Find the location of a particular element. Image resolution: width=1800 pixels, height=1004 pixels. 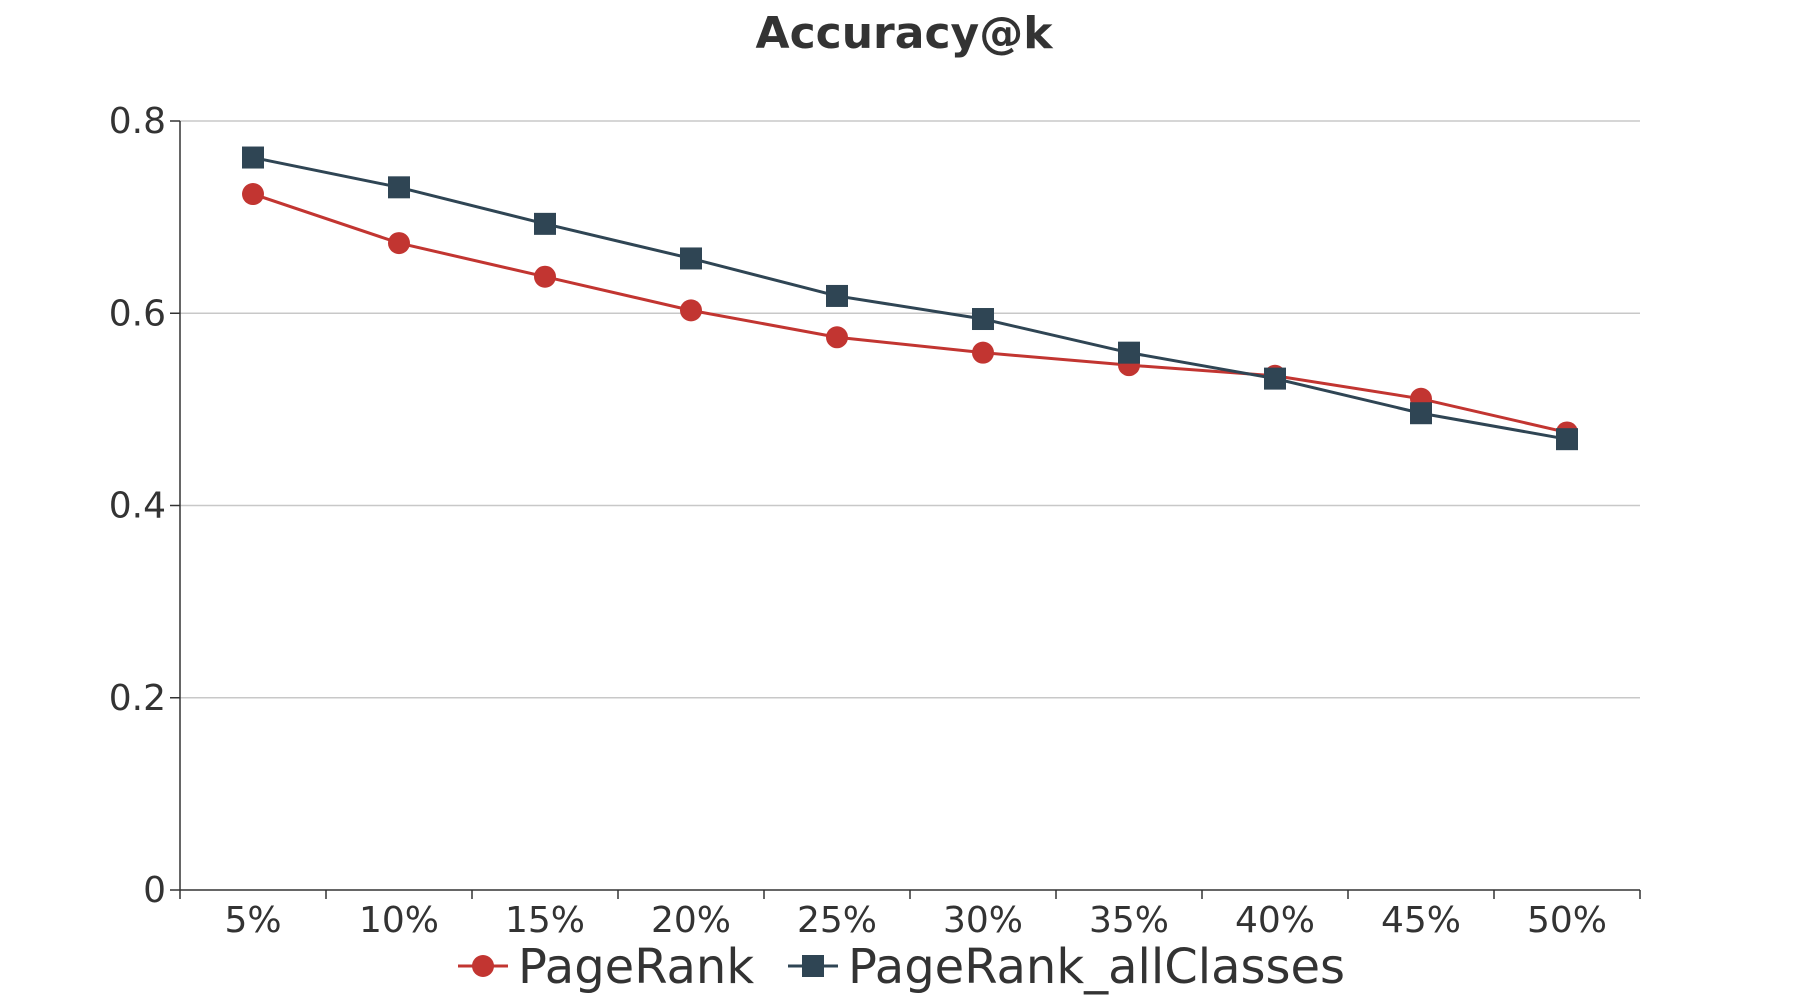

legend-label: PageRank is located at coordinates (636, 967).